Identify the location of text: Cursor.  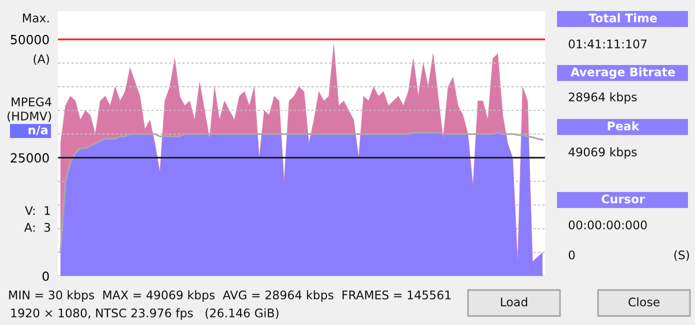
(623, 199).